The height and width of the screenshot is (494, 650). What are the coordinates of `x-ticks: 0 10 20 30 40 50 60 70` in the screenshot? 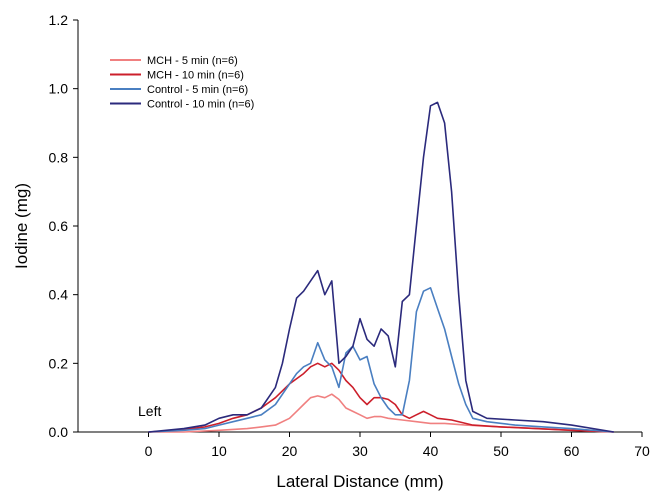 It's located at (397, 445).